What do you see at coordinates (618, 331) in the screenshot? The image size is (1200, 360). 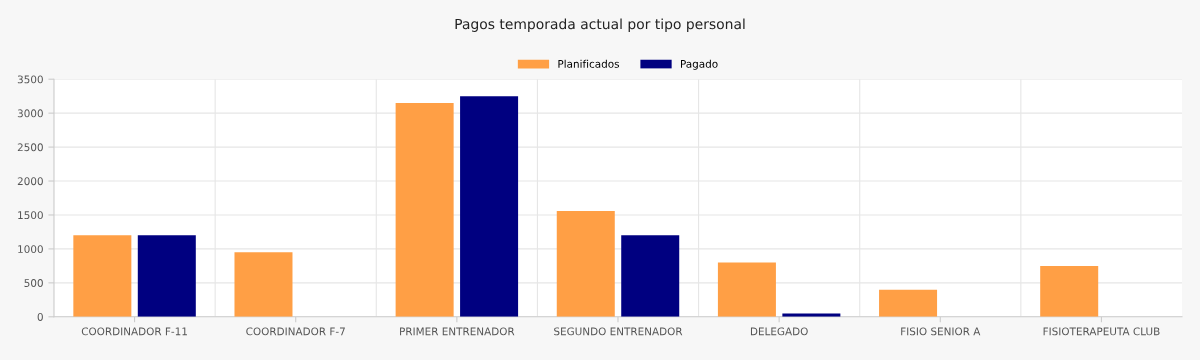 I see `x-tick-label: SEGUNDO ENTRENADOR` at bounding box center [618, 331].